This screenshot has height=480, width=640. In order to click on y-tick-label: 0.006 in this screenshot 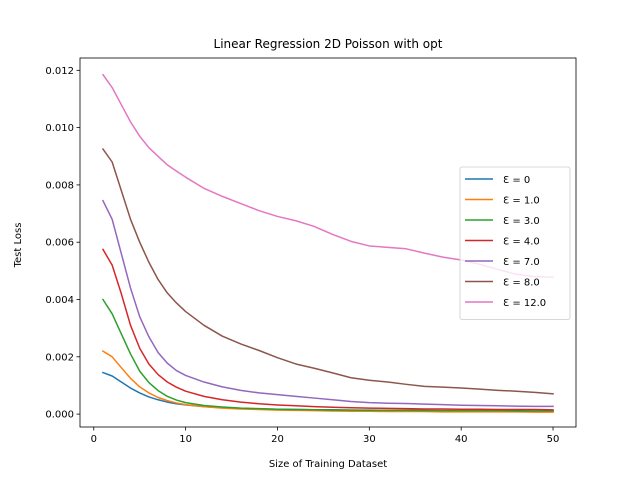, I will do `click(59, 243)`.